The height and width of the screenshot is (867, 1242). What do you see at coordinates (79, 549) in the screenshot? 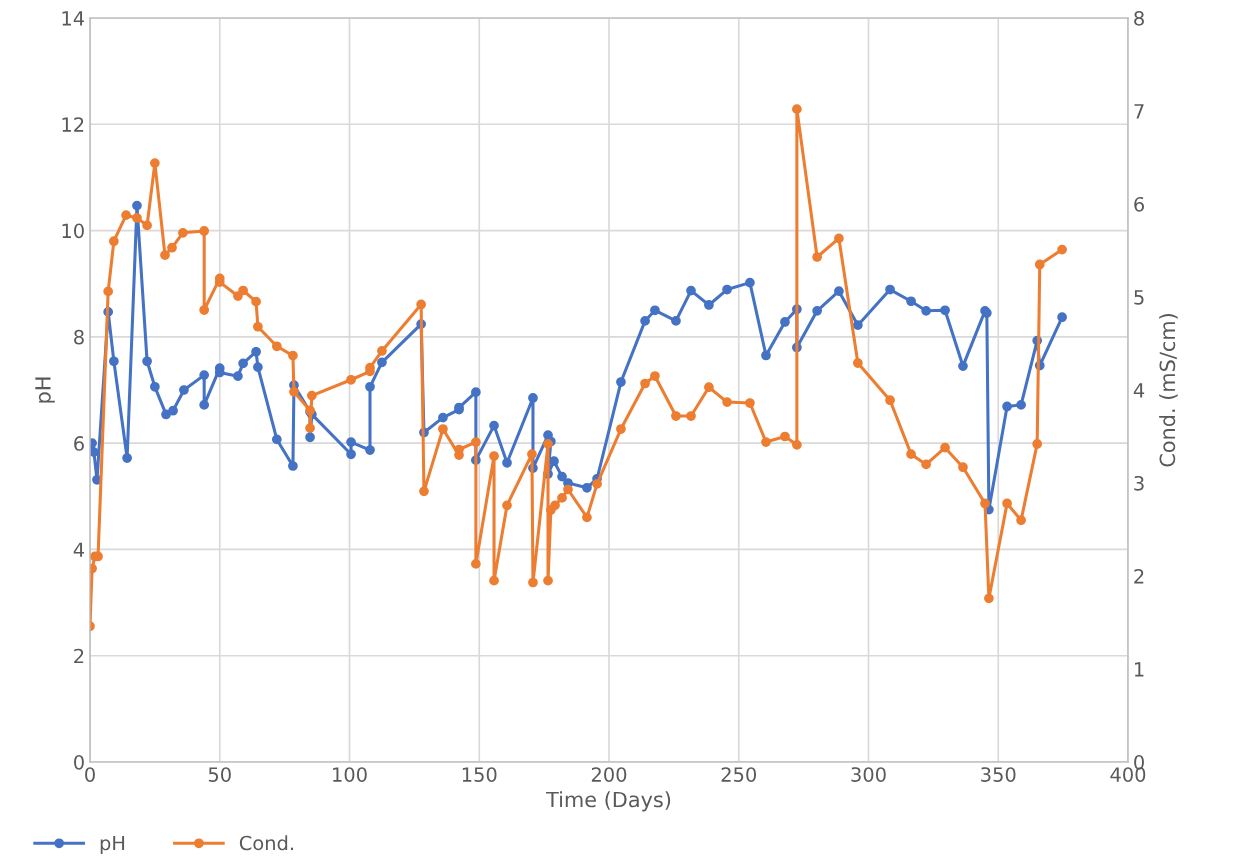
I see `y-tick-label: 4` at bounding box center [79, 549].